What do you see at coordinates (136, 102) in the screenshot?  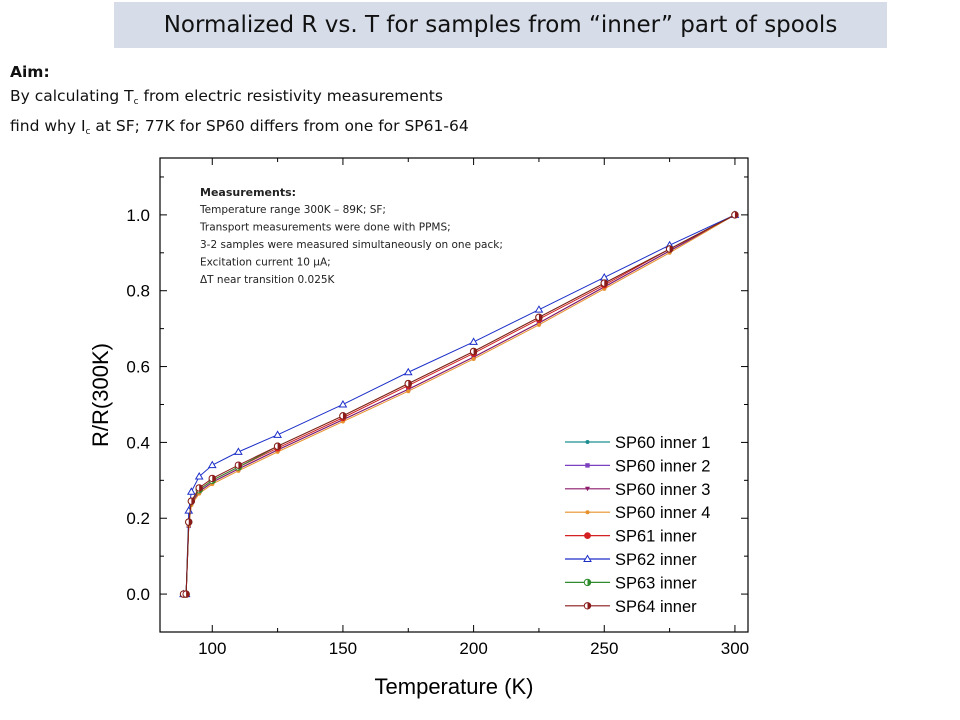 I see `aim-line-1-subscript: c` at bounding box center [136, 102].